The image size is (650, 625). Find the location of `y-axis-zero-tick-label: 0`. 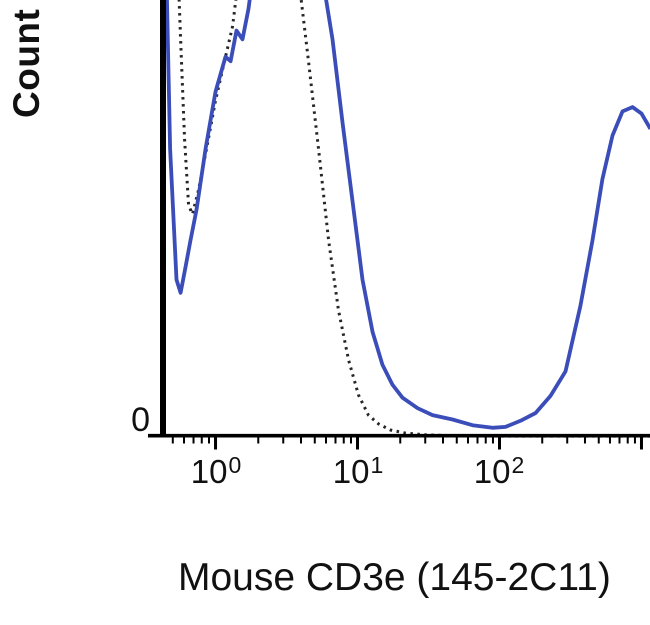

y-axis-zero-tick-label: 0 is located at coordinates (140, 420).